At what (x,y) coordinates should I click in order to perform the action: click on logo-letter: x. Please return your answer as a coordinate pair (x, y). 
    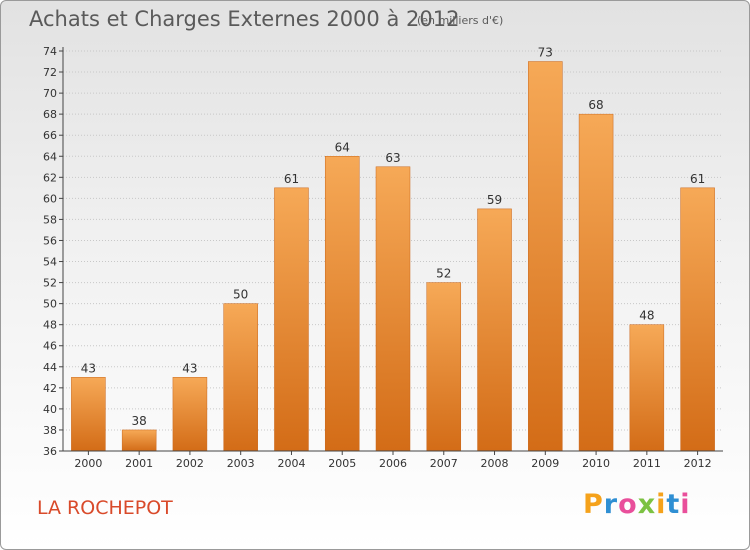
    Looking at the image, I should click on (647, 504).